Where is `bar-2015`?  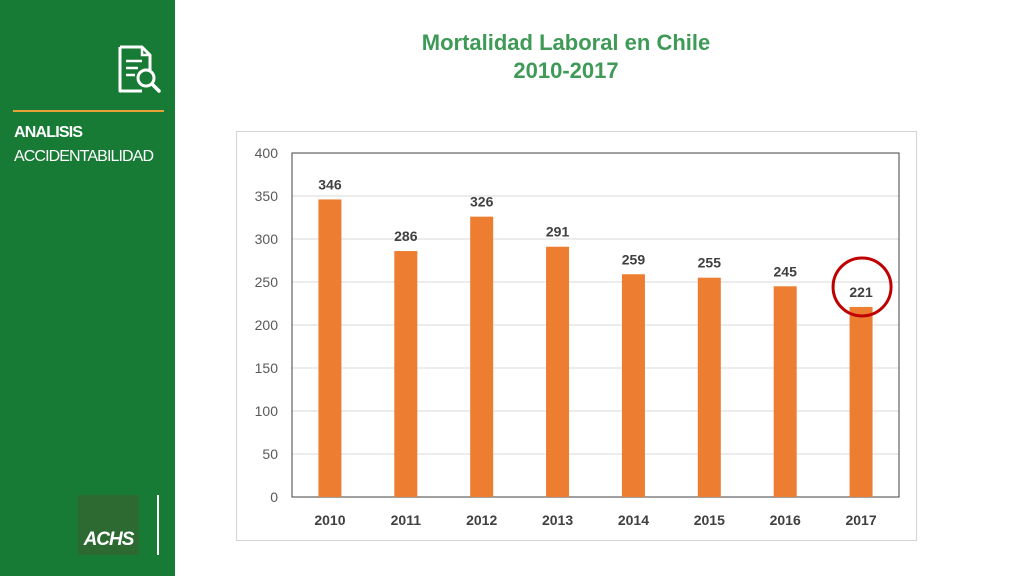 bar-2015 is located at coordinates (709, 387).